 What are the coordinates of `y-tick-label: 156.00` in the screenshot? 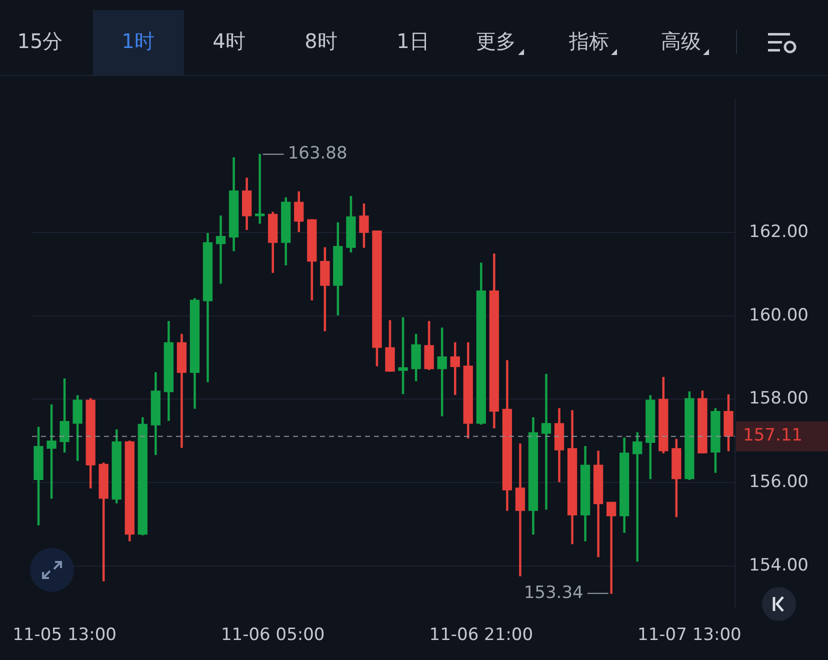 It's located at (778, 482).